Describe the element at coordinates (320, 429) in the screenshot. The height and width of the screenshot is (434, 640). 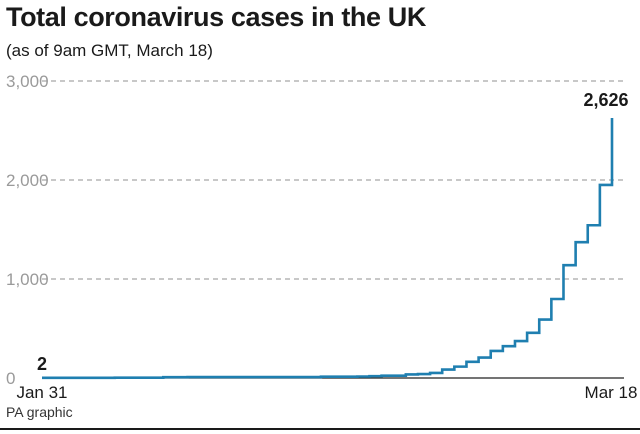
I see `bottom-divider` at that location.